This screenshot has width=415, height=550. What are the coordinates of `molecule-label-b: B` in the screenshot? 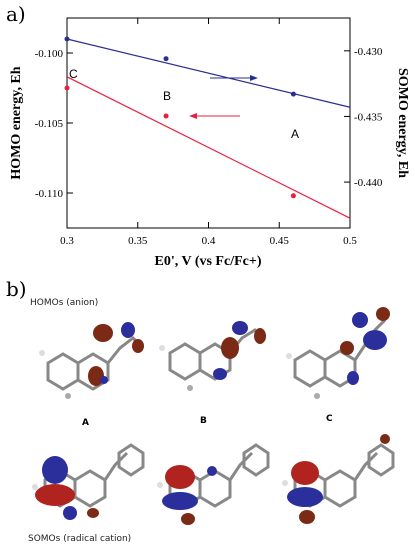 It's located at (203, 421).